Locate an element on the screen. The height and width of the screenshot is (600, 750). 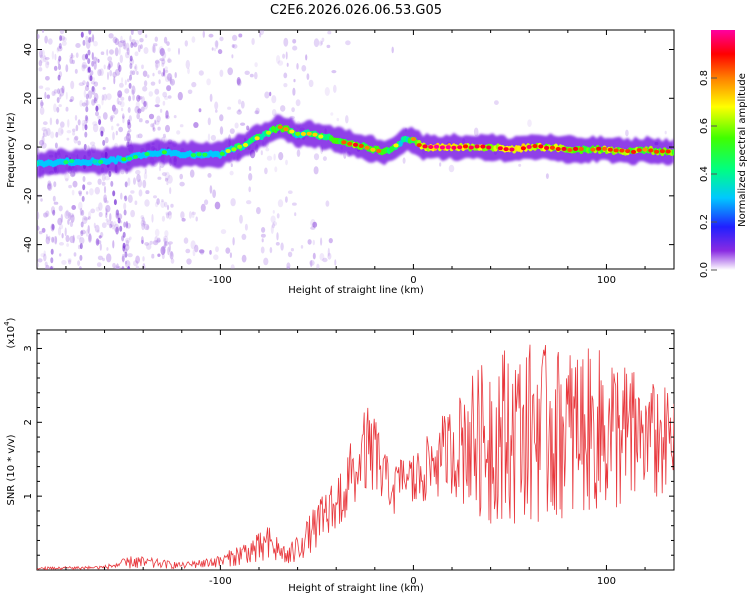
y-tick-label: 0 is located at coordinates (28, 147).